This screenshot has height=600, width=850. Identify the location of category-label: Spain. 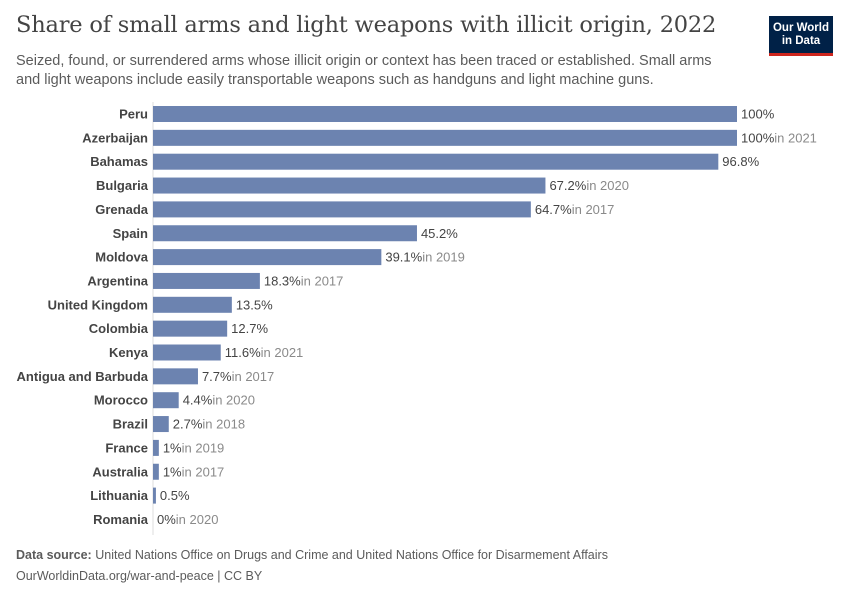
(130, 233).